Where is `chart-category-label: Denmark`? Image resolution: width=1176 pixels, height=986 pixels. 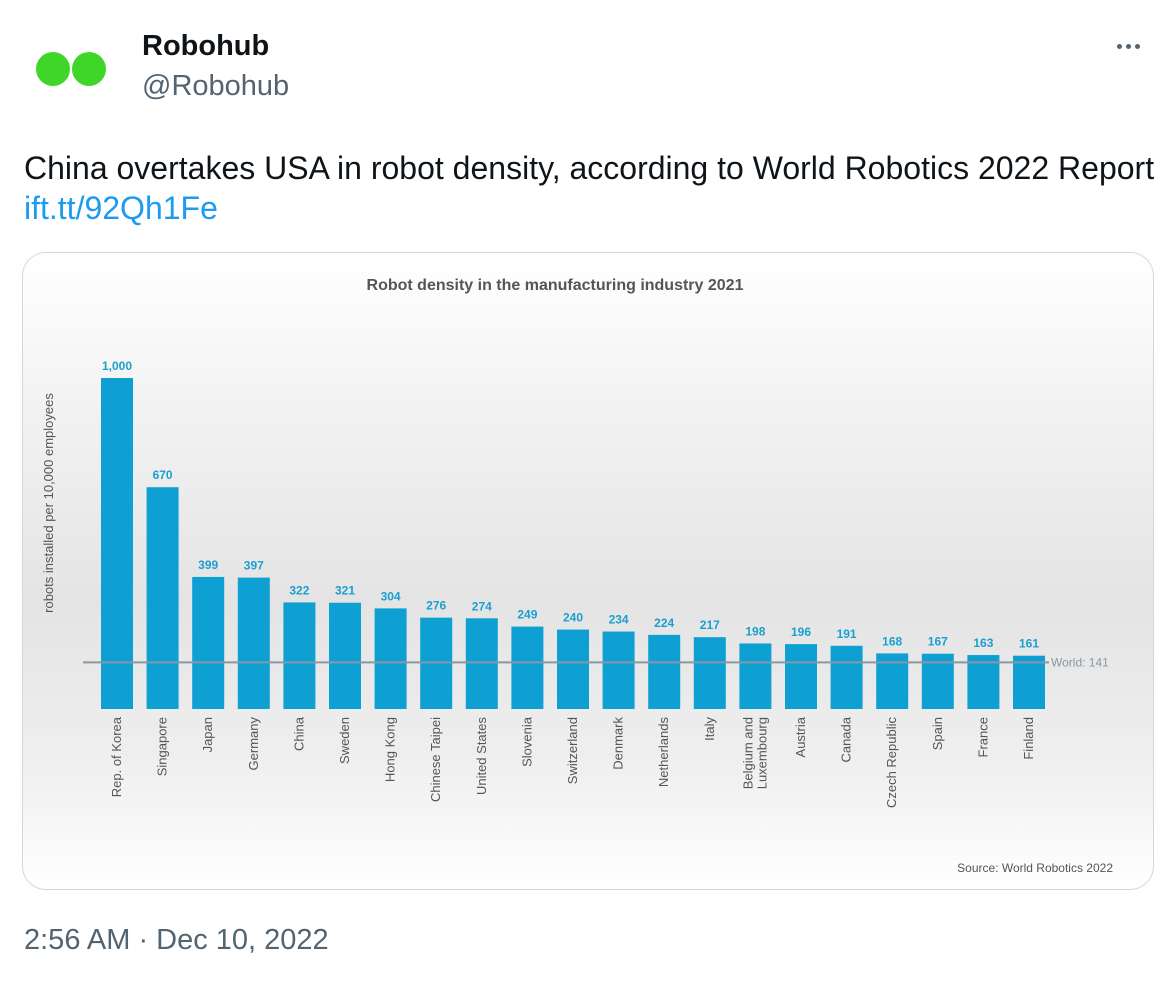 chart-category-label: Denmark is located at coordinates (618, 743).